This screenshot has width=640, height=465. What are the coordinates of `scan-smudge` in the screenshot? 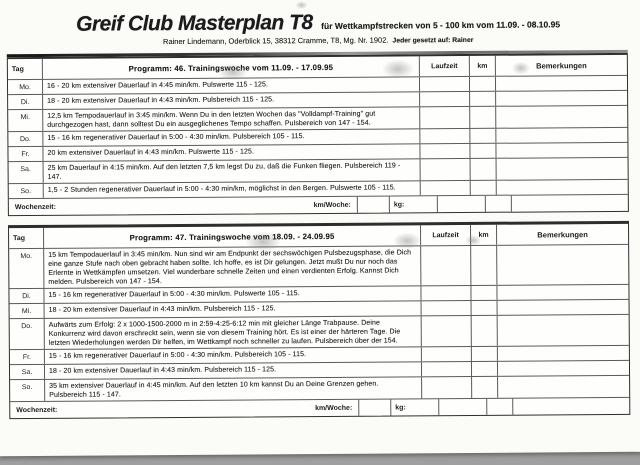 It's located at (301, 5).